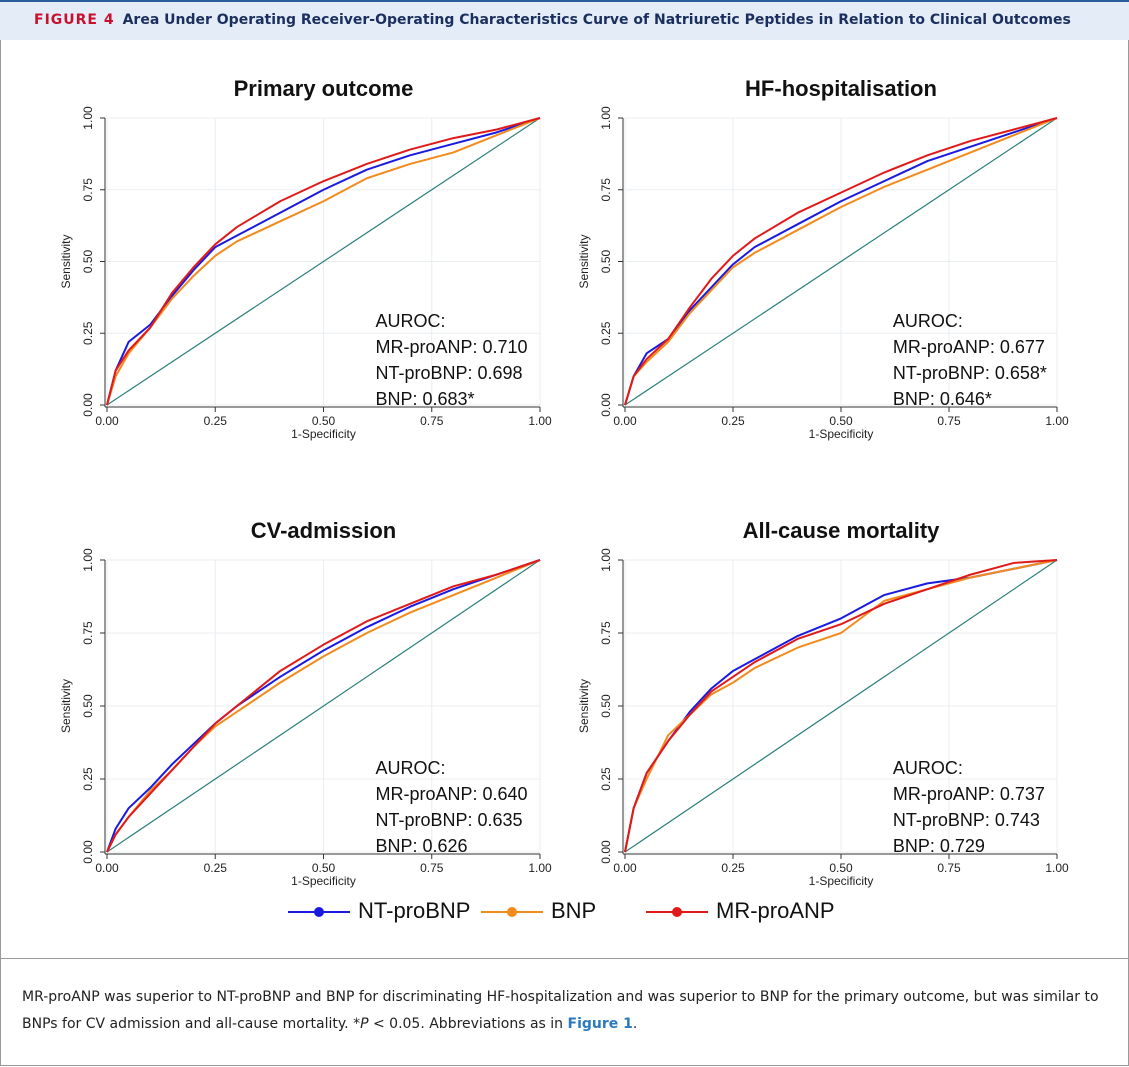 This screenshot has width=1129, height=1067. Describe the element at coordinates (451, 347) in the screenshot. I see `annotation: MR-proANP: 0.710` at that location.